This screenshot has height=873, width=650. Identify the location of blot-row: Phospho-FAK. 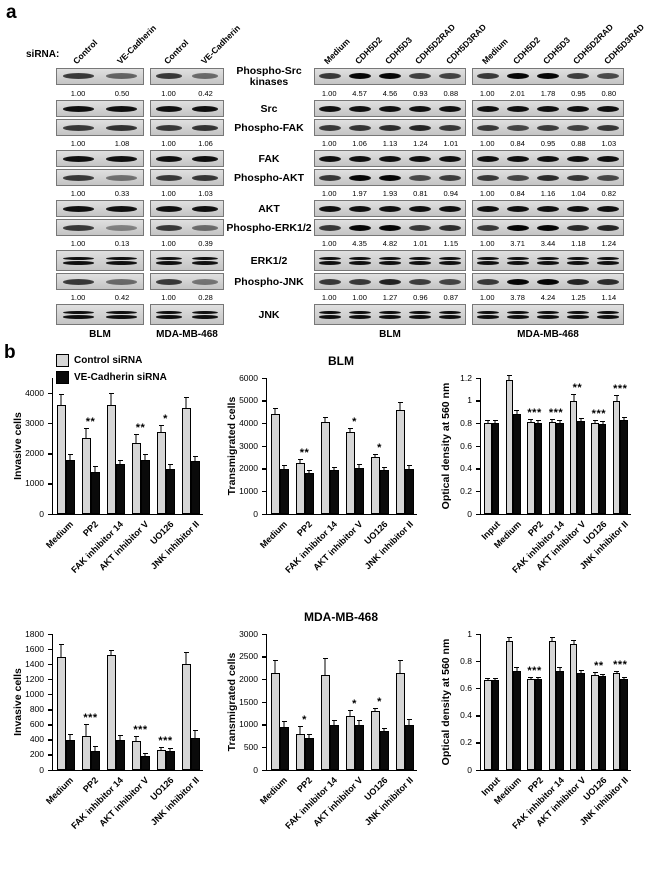
(325, 128).